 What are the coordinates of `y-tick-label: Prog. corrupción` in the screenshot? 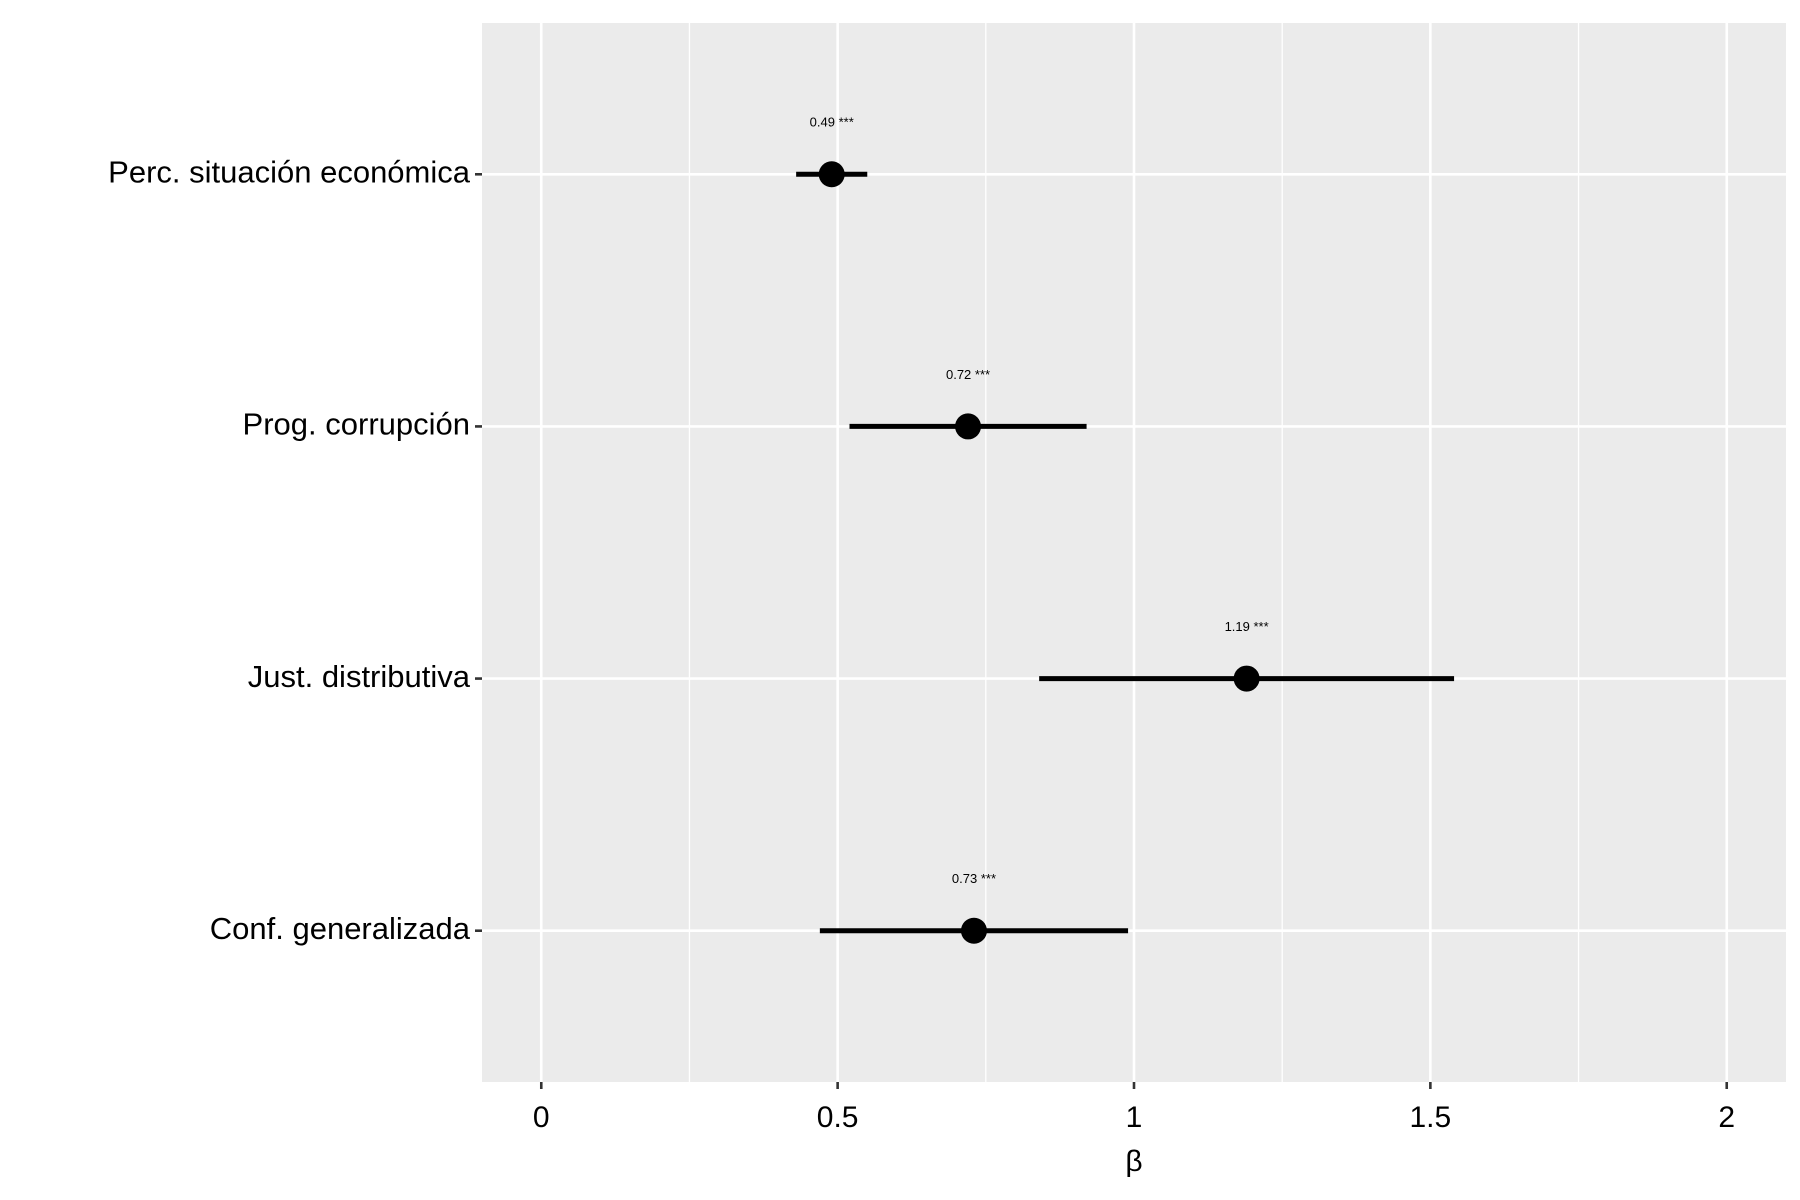 It's located at (356, 424).